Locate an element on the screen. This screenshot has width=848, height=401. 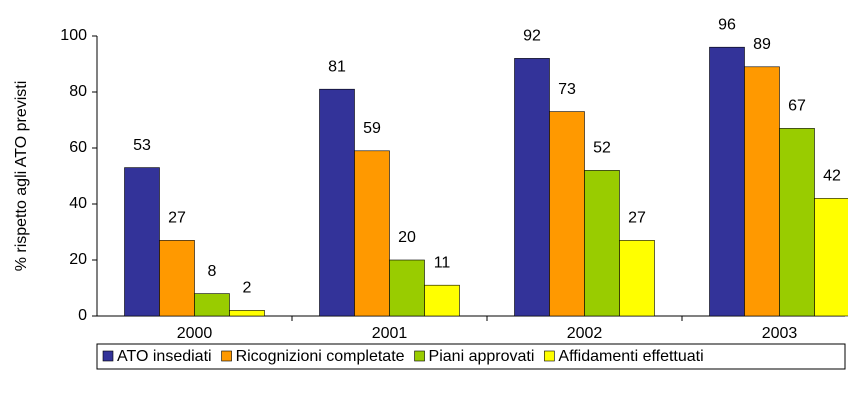
y-tick-label: 0 is located at coordinates (82, 315).